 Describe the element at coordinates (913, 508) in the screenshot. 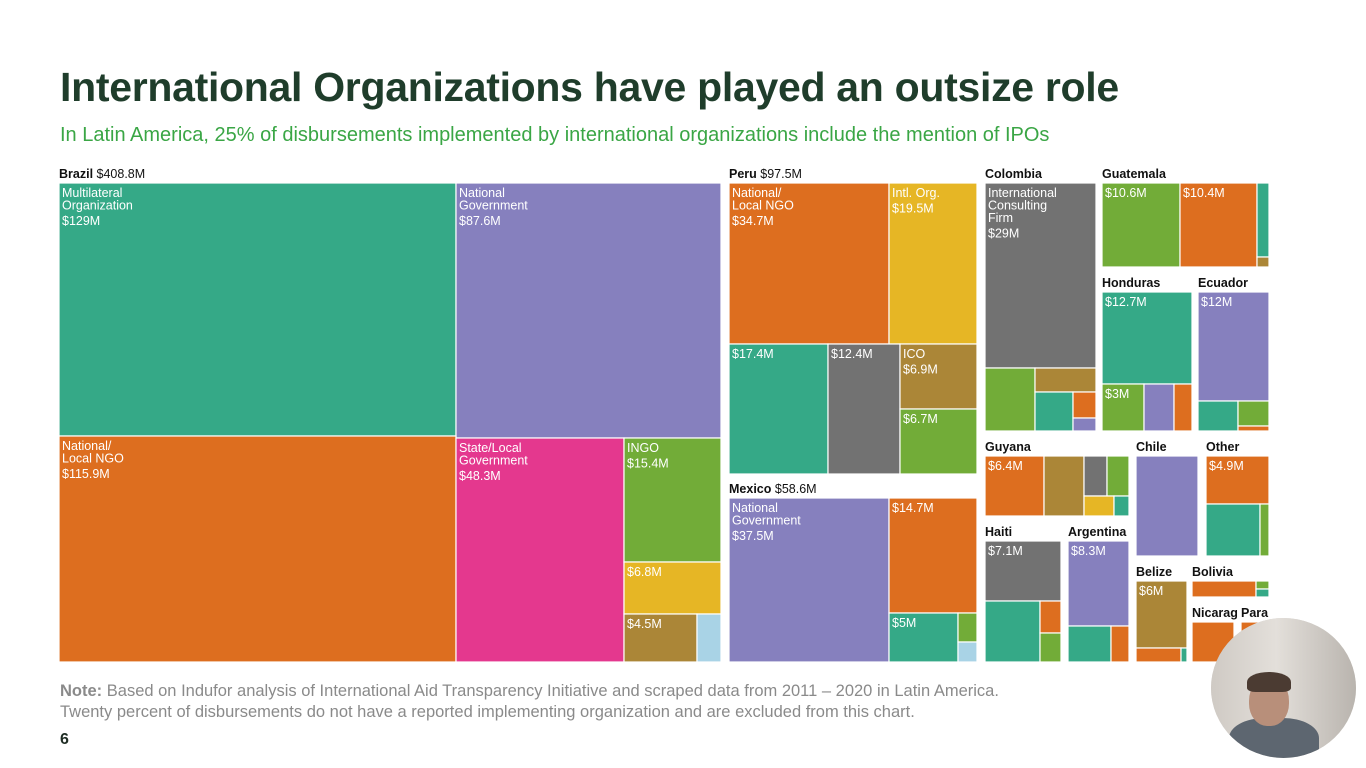

I see `cell-value-mexico-2: $14.7M` at that location.